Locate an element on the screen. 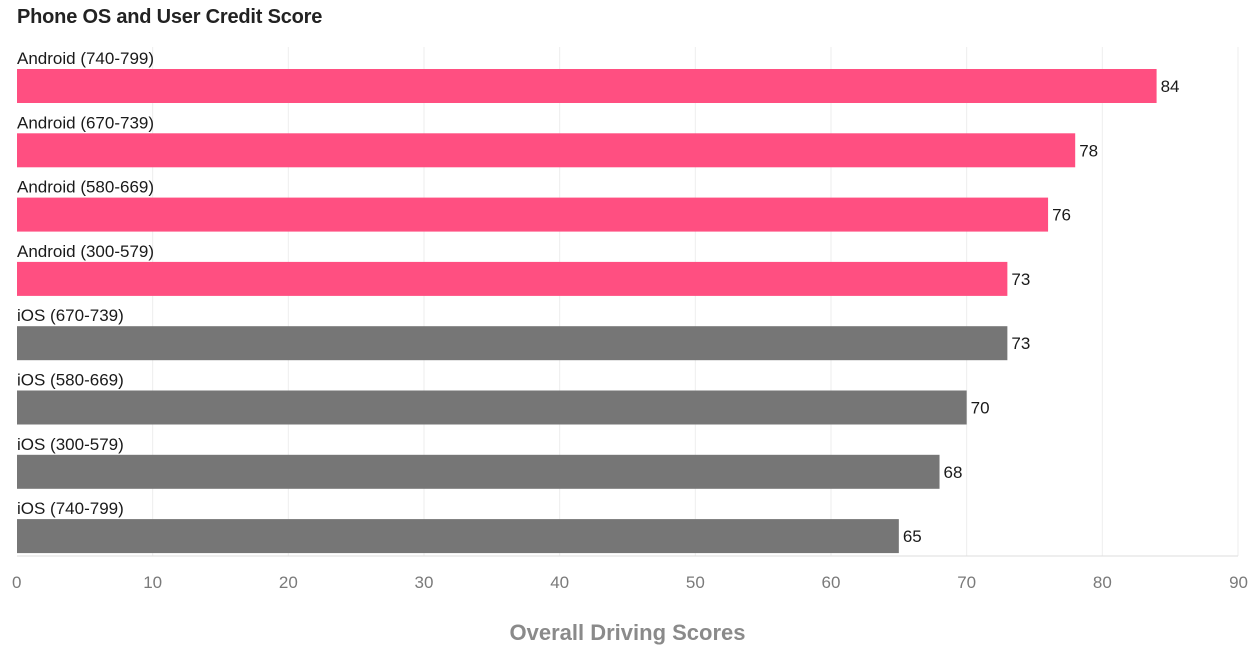  value-label: 76 is located at coordinates (1061, 215).